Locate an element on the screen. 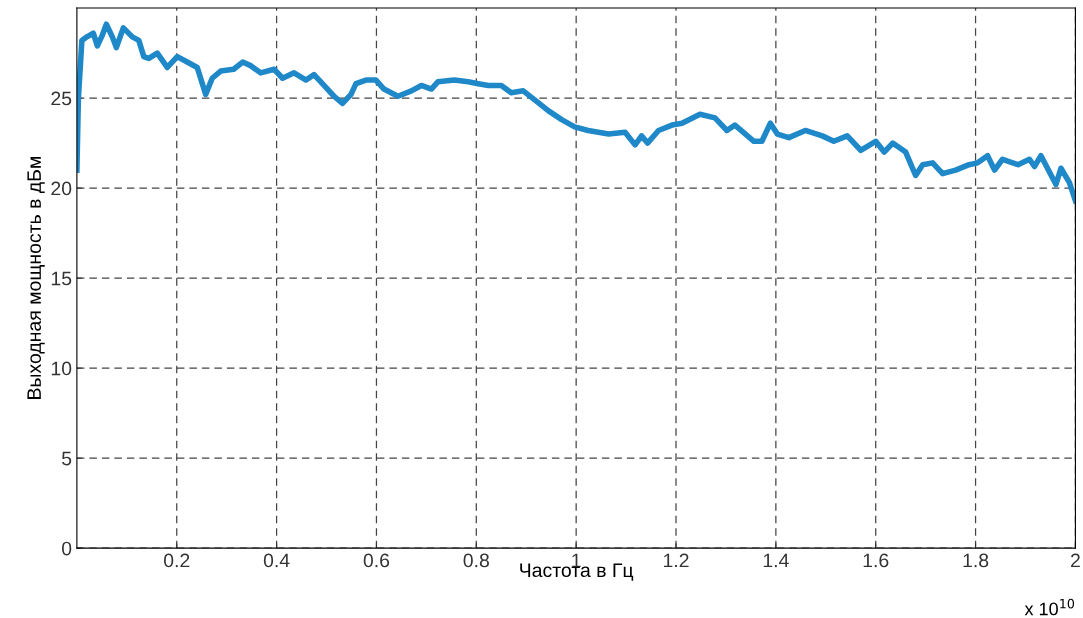  x-tick-label: 1.2 is located at coordinates (676, 560).